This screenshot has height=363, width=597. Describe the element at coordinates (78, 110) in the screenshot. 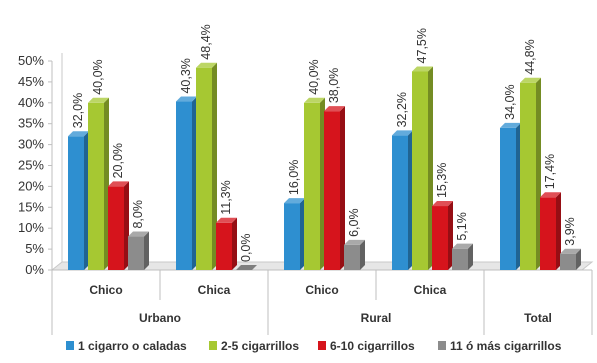

I see `data-label: 32,0%` at that location.